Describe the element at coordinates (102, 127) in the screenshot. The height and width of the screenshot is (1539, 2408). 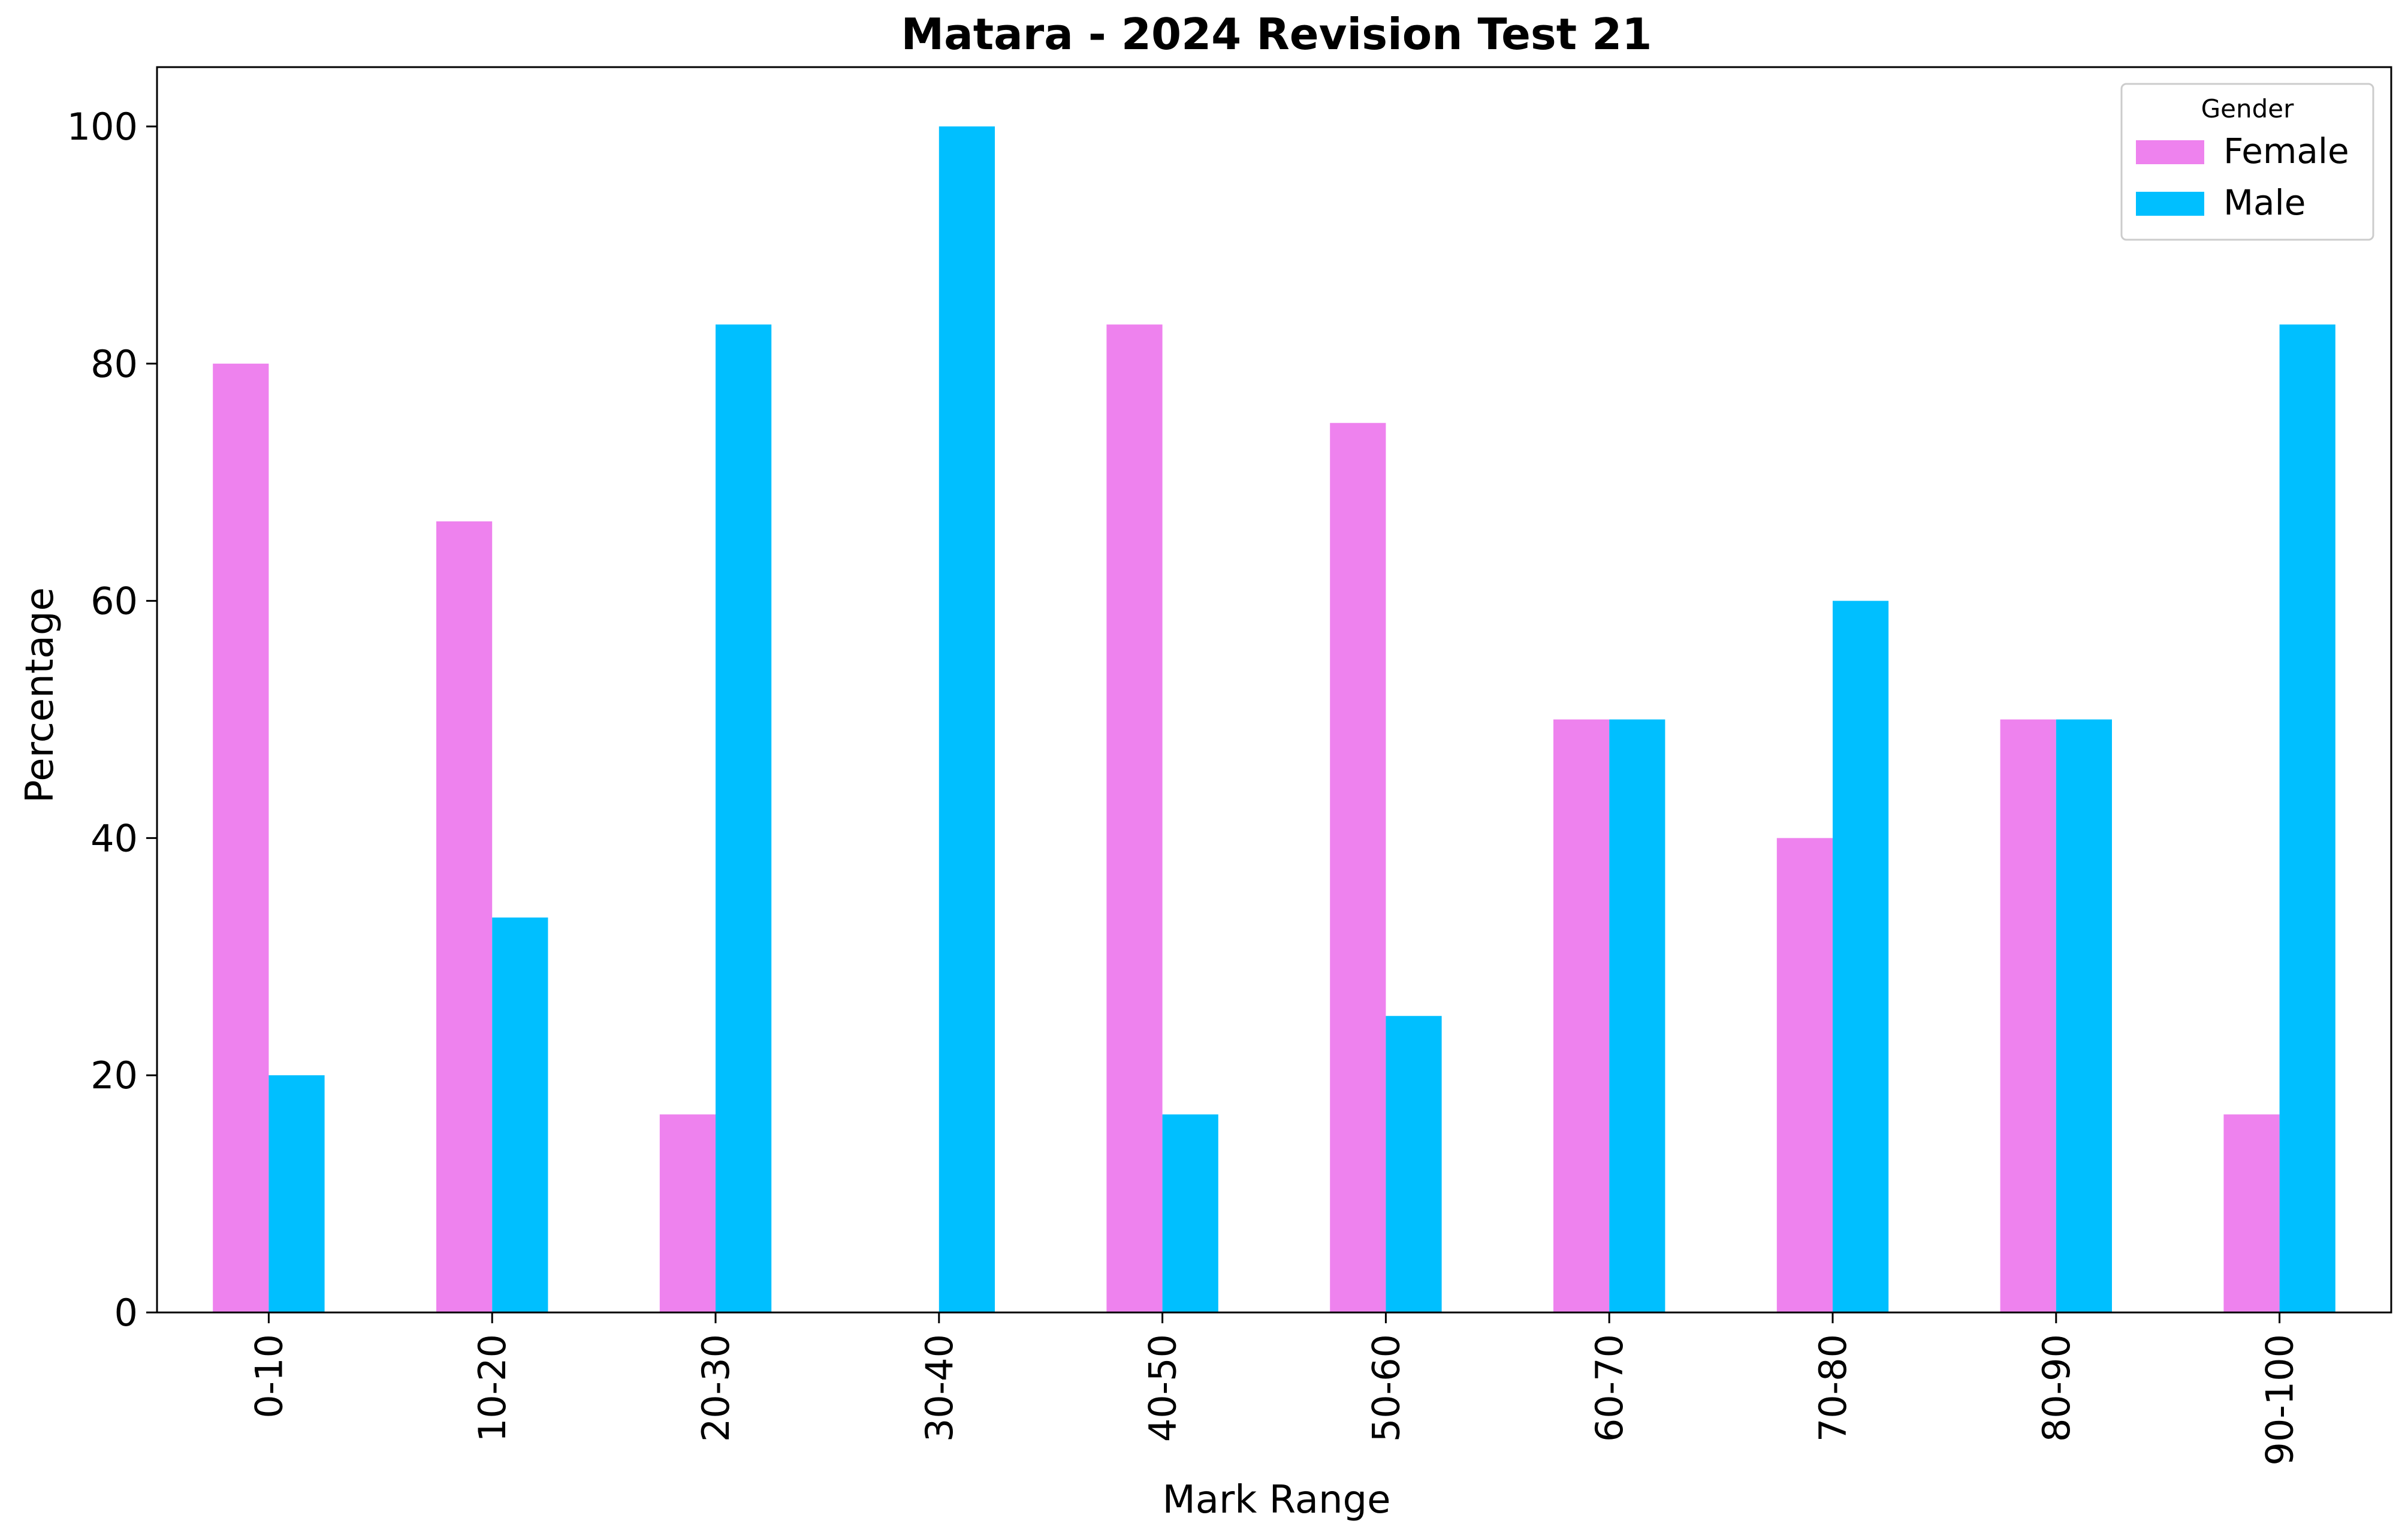
I see `y-tick-label: 100` at that location.